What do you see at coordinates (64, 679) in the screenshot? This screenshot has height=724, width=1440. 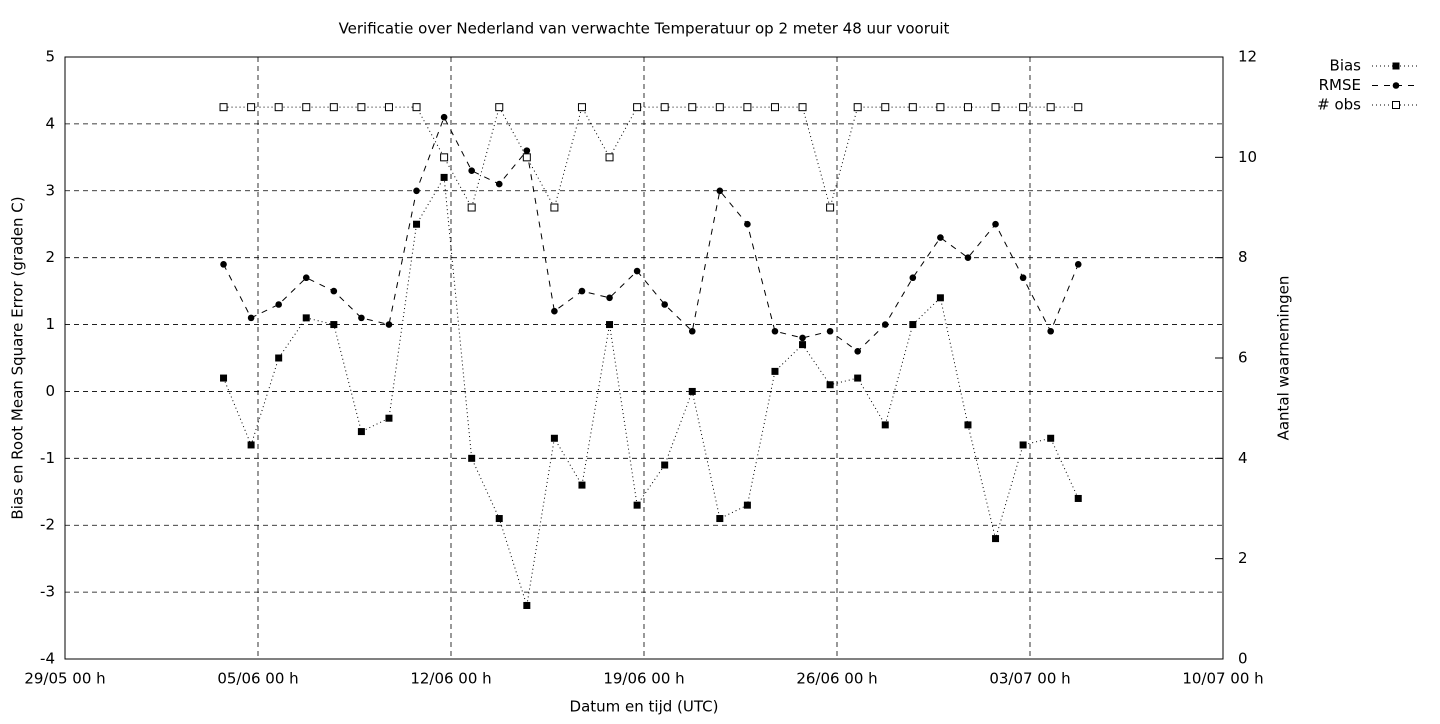 I see `x-tick-label: 29/05 00 h` at bounding box center [64, 679].